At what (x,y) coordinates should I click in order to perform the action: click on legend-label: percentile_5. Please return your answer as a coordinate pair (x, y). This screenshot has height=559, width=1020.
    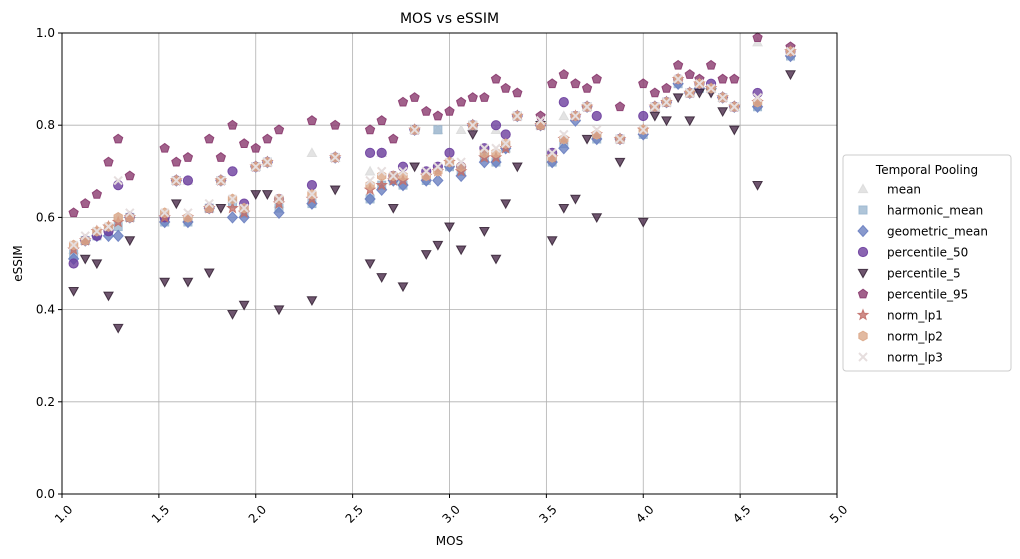
    Looking at the image, I should click on (924, 274).